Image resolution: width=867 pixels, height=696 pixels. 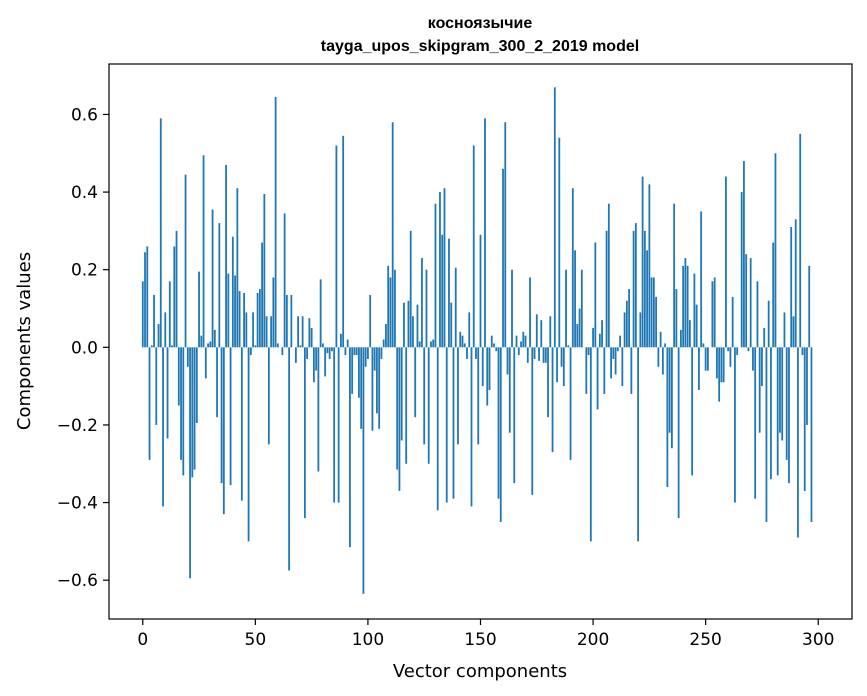 I want to click on y-tick-label: −0.4, so click(x=77, y=504).